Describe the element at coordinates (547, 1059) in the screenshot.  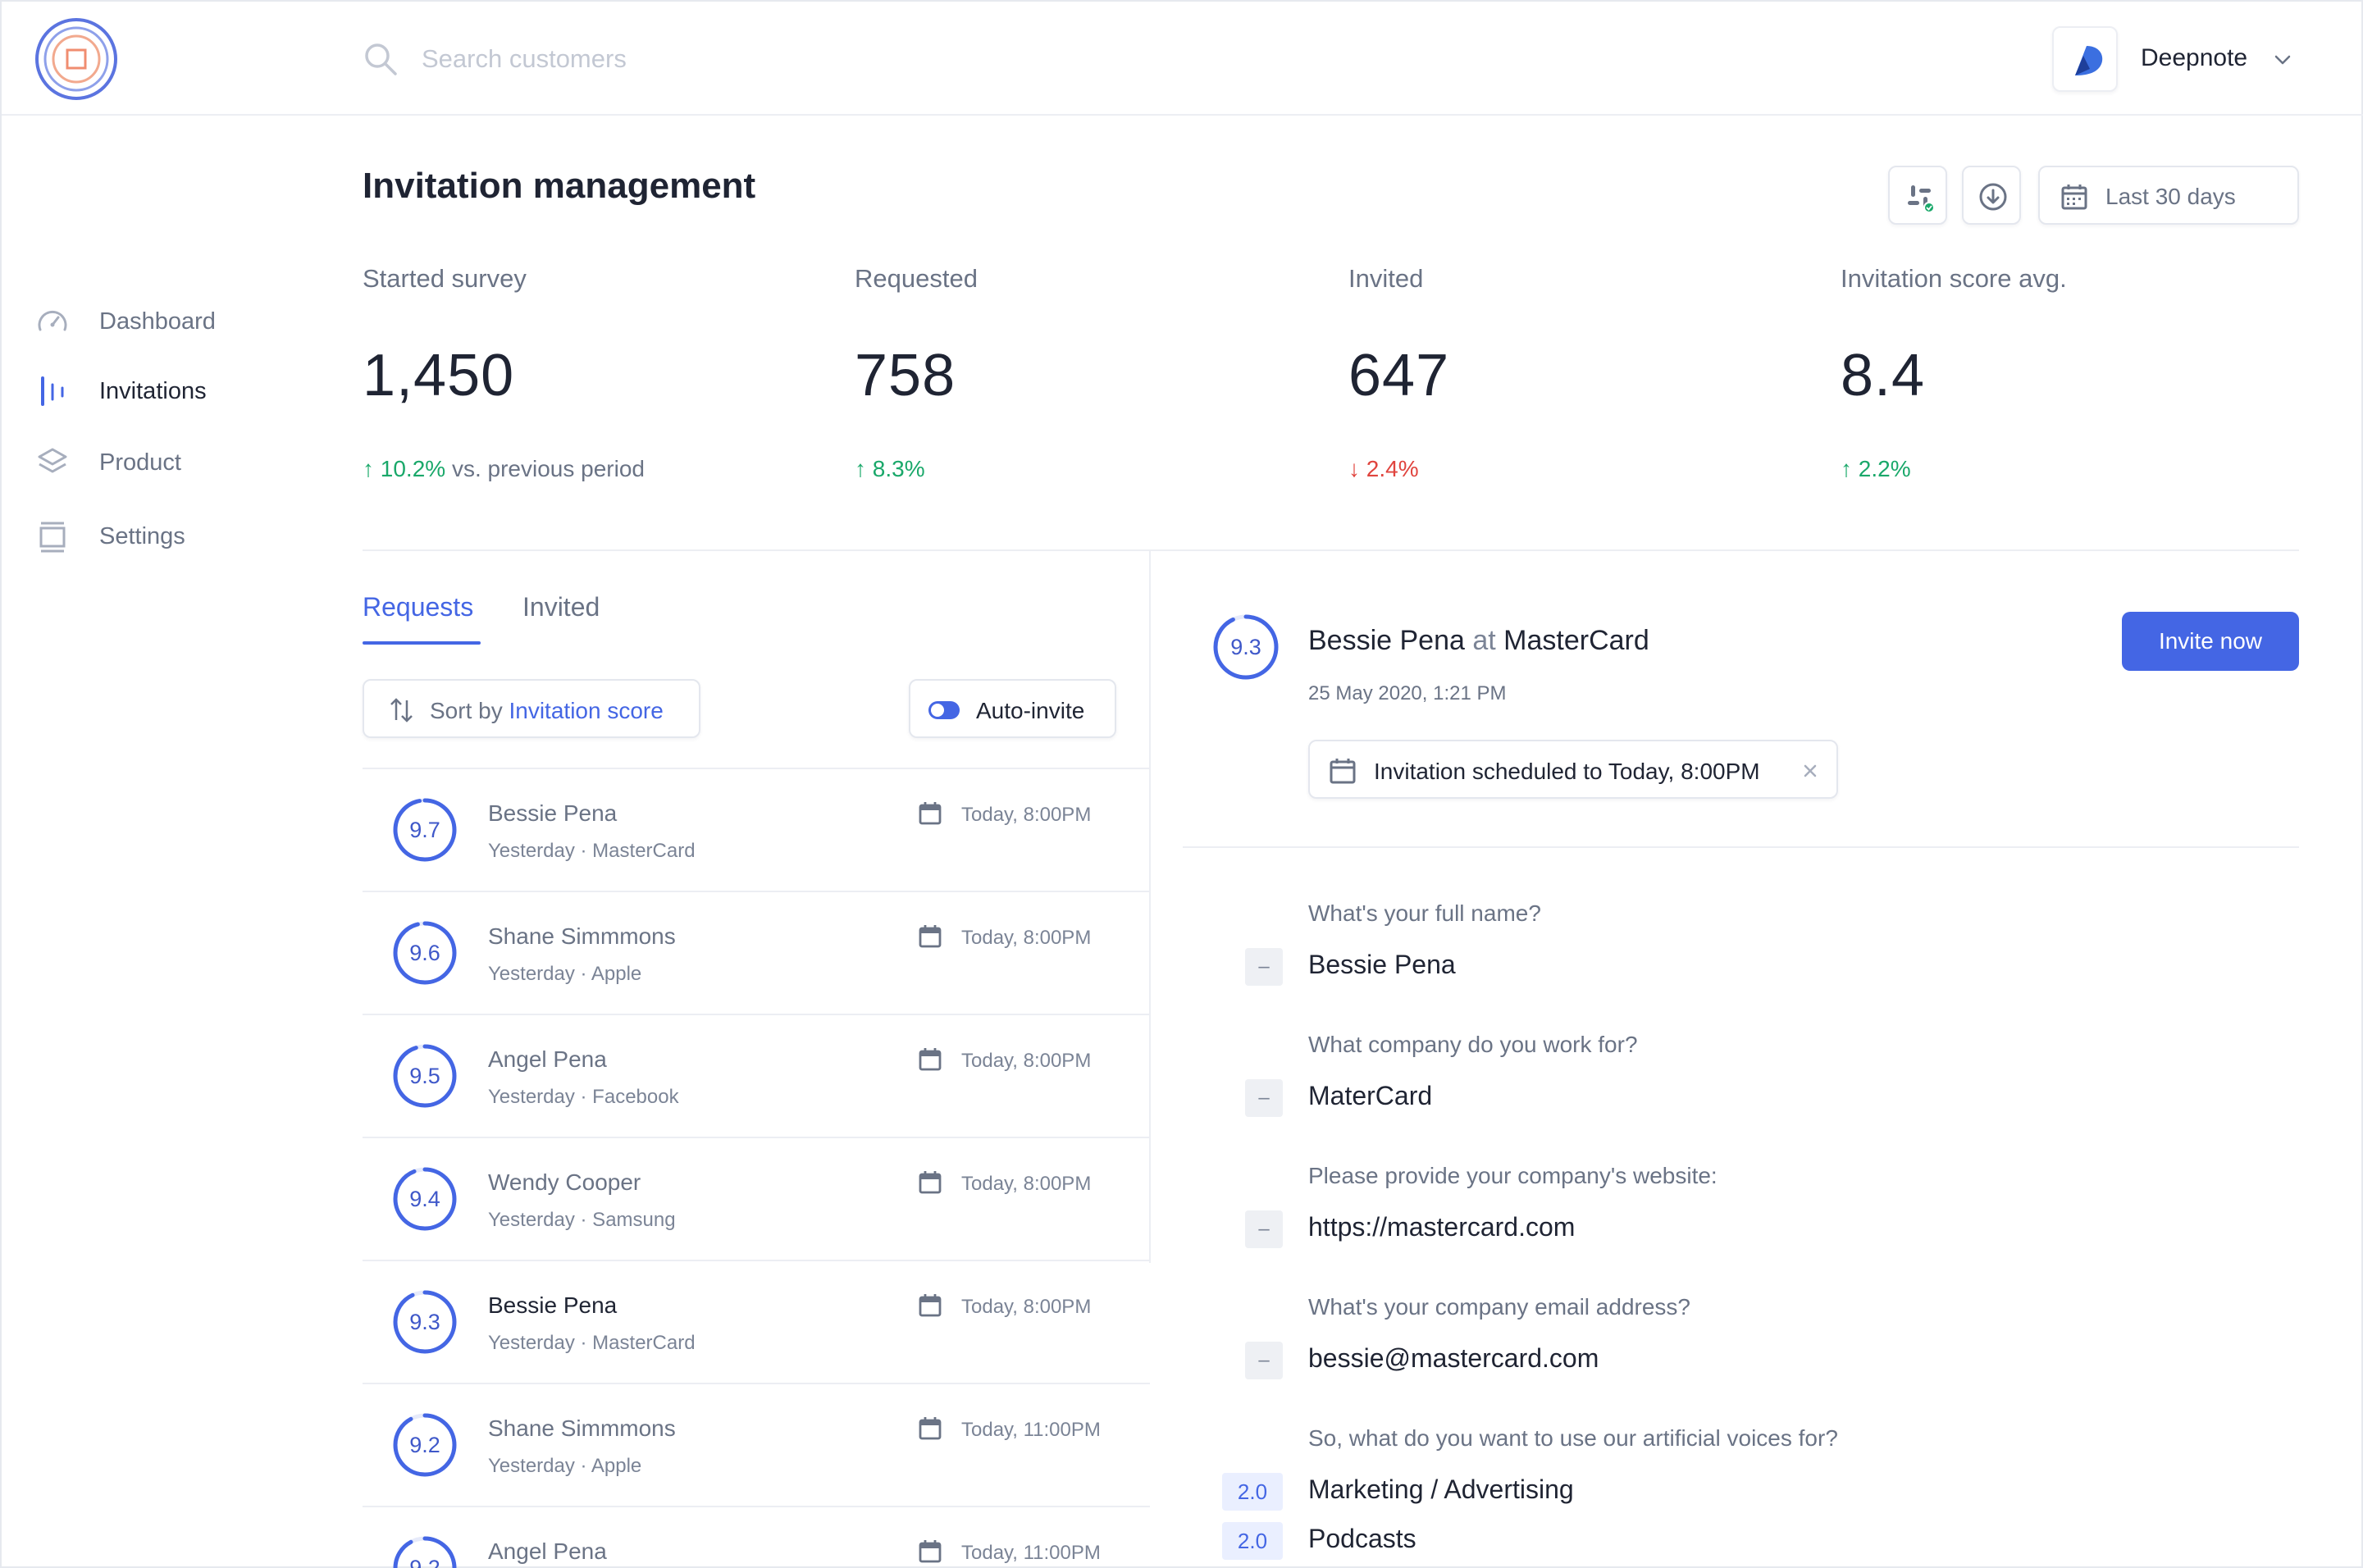
I see `request-name: Angel Pena` at that location.